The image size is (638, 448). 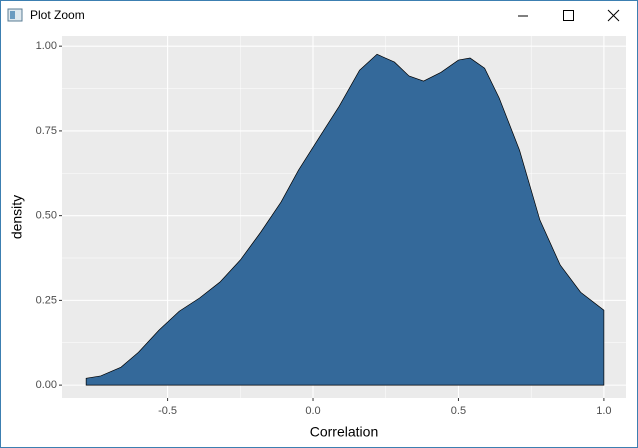 I want to click on y-tick-label: 0.25, so click(x=46, y=300).